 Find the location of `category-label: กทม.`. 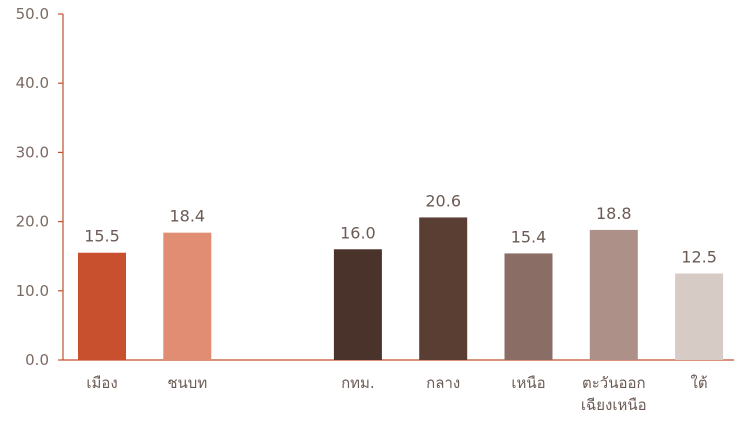

category-label: กทม. is located at coordinates (358, 383).